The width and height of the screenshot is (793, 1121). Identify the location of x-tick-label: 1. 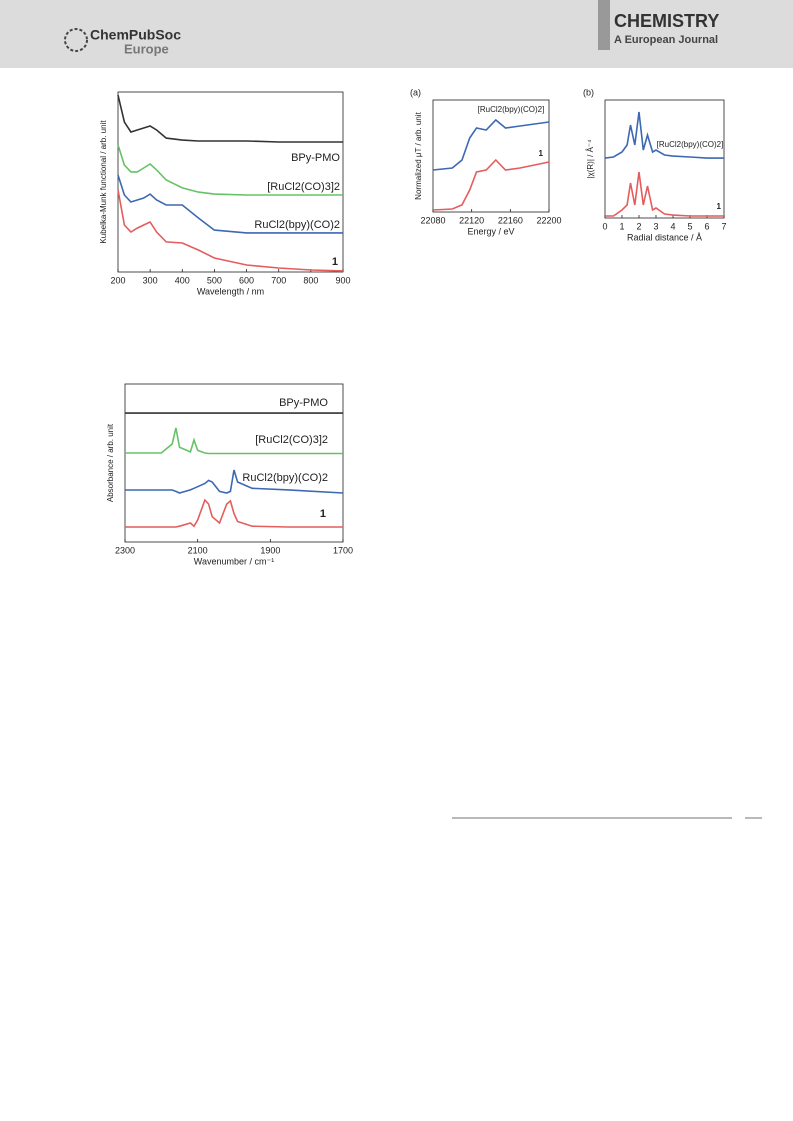
(621, 226).